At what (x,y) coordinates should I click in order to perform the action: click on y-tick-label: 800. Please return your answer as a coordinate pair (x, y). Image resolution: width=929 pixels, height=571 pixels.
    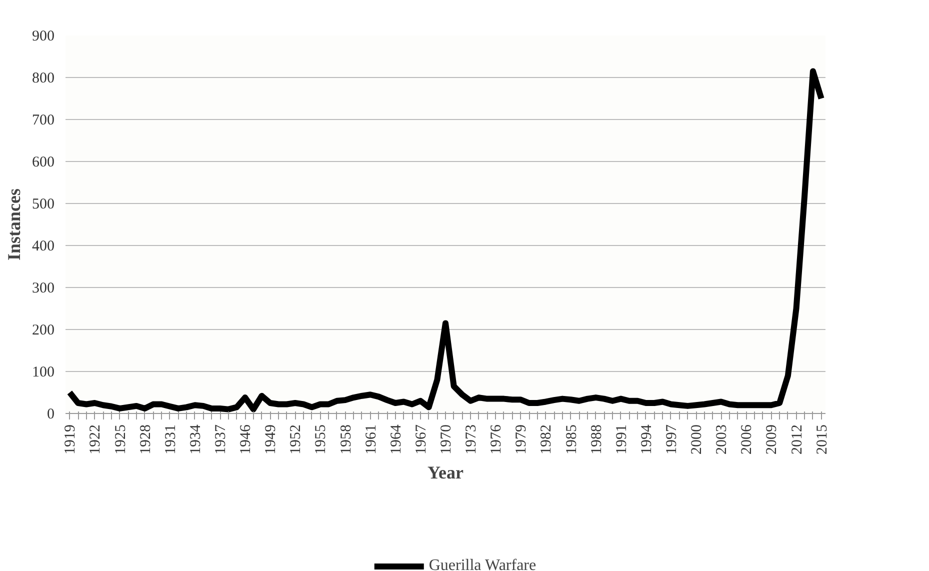
    Looking at the image, I should click on (43, 78).